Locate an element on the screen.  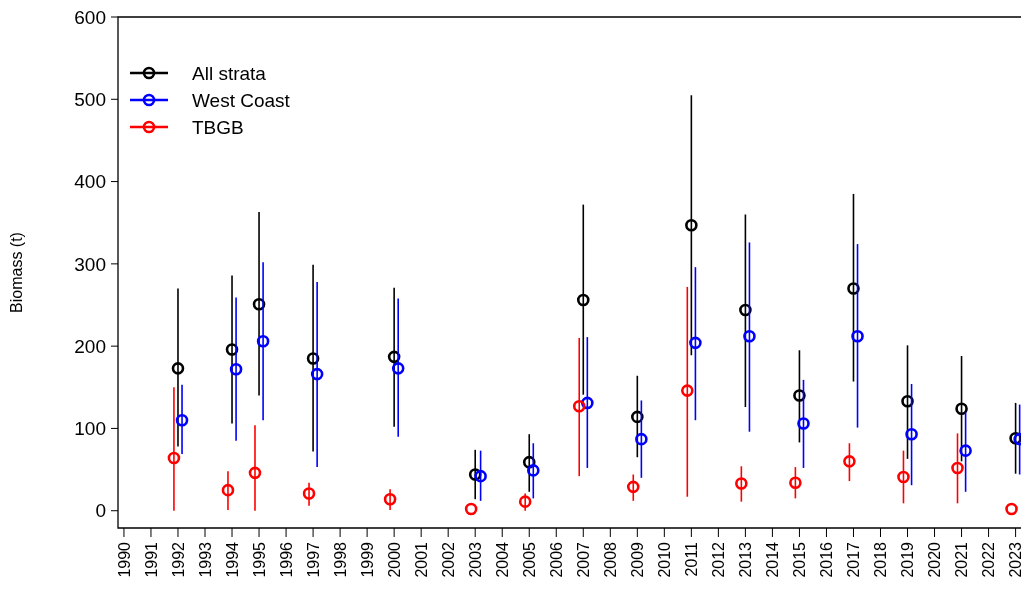
x-tick-label: 1995 is located at coordinates (259, 559).